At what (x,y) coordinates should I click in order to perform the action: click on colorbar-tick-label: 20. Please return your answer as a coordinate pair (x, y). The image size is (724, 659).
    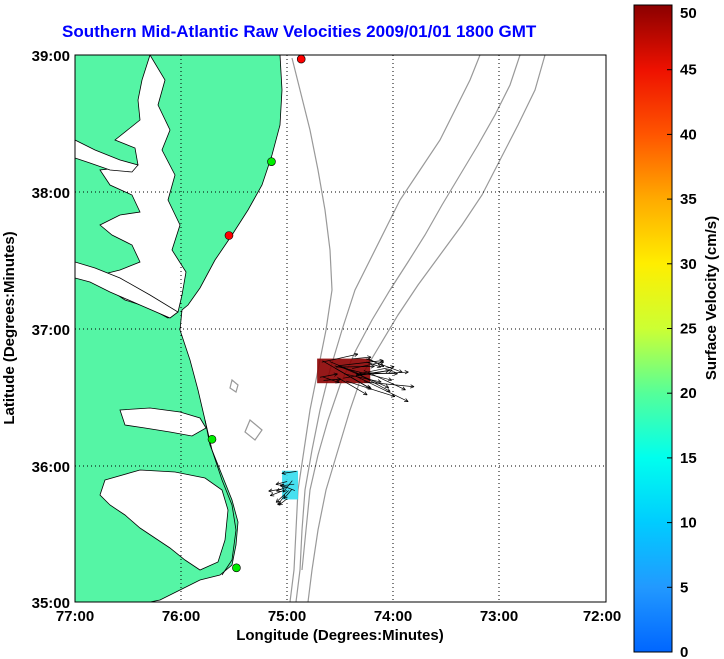
    Looking at the image, I should click on (688, 393).